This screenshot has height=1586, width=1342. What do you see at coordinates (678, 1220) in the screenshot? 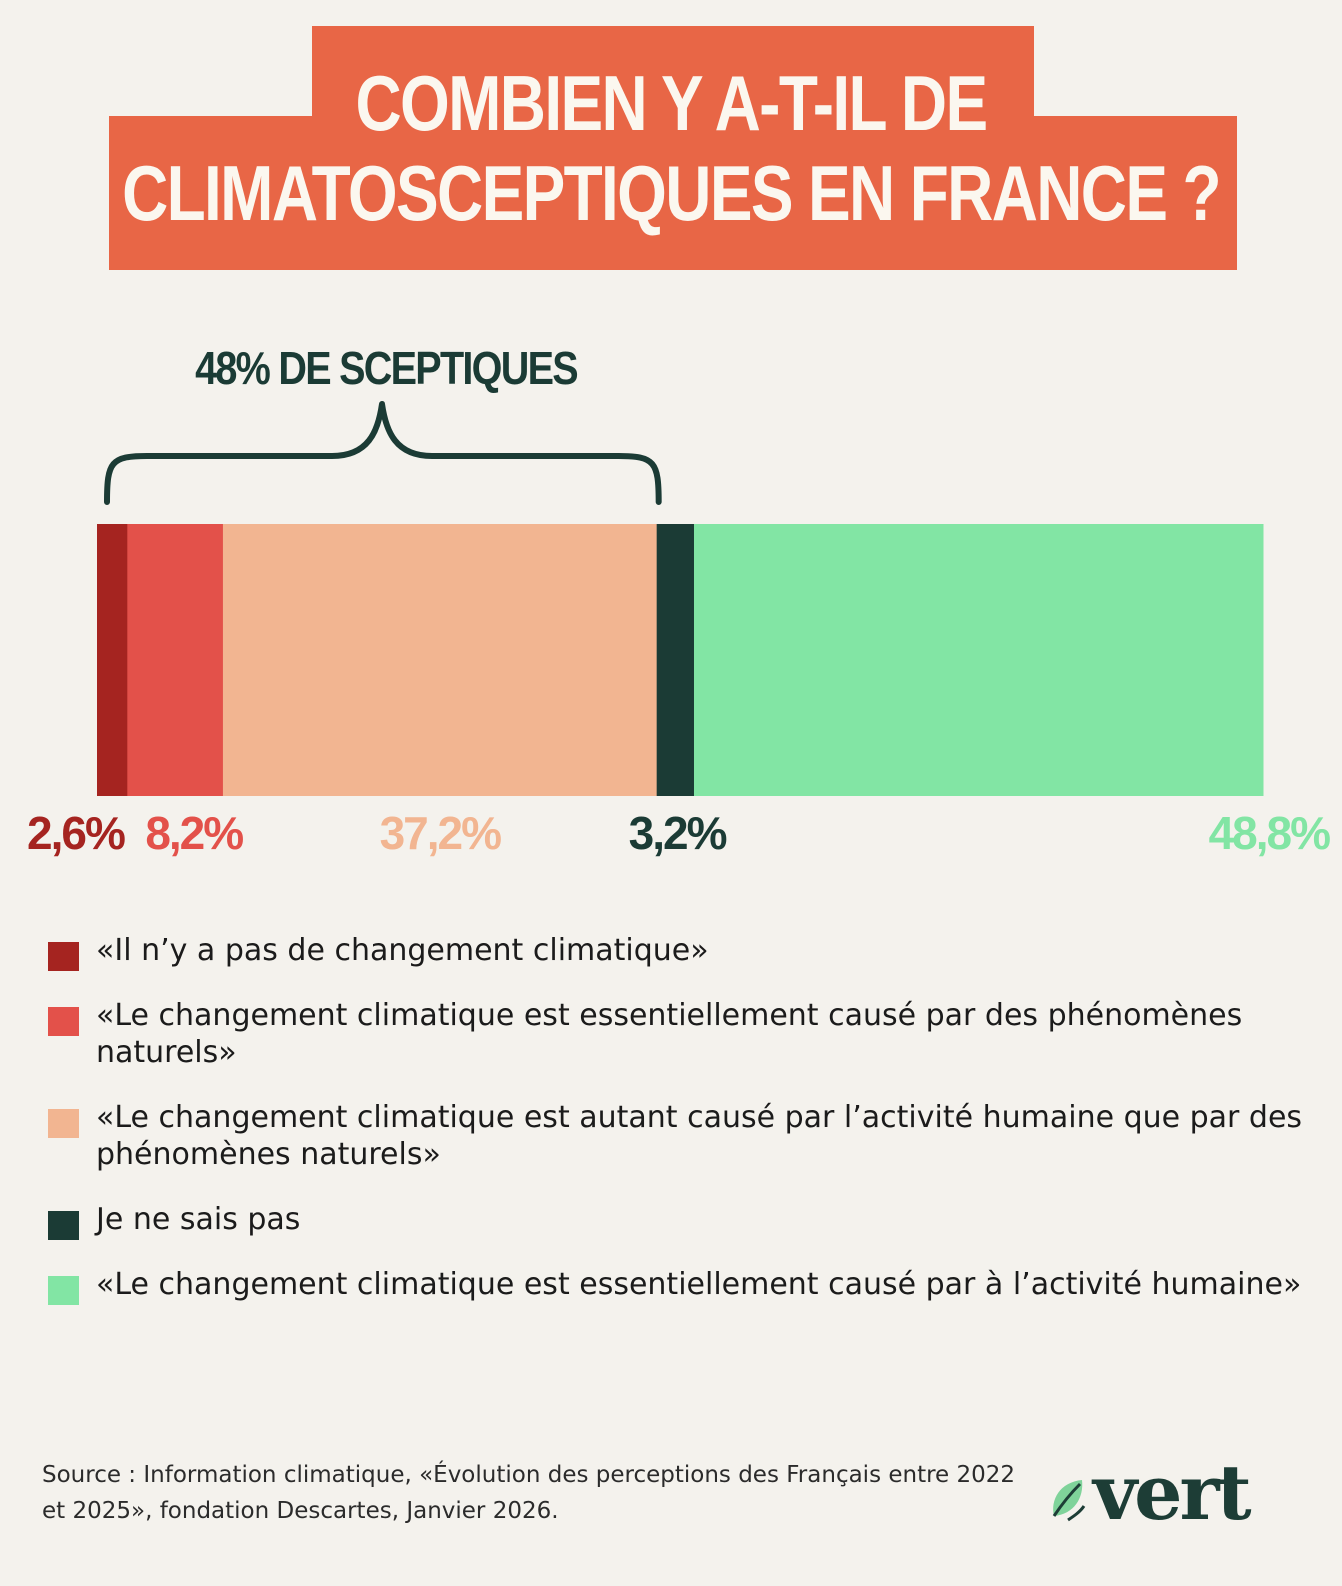
I see `legend-item-4: Je ne sais pas` at bounding box center [678, 1220].